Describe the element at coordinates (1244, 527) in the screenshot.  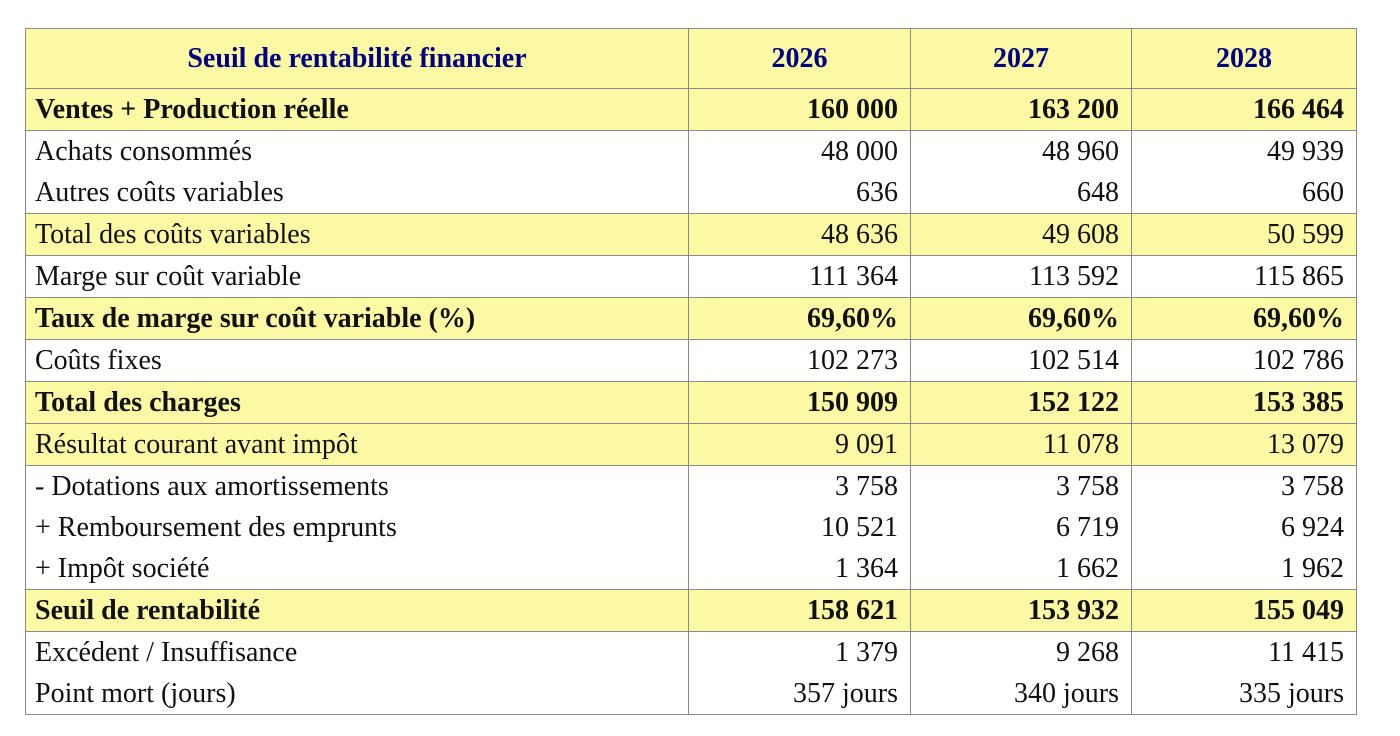
I see `value-cell: 6 924` at that location.